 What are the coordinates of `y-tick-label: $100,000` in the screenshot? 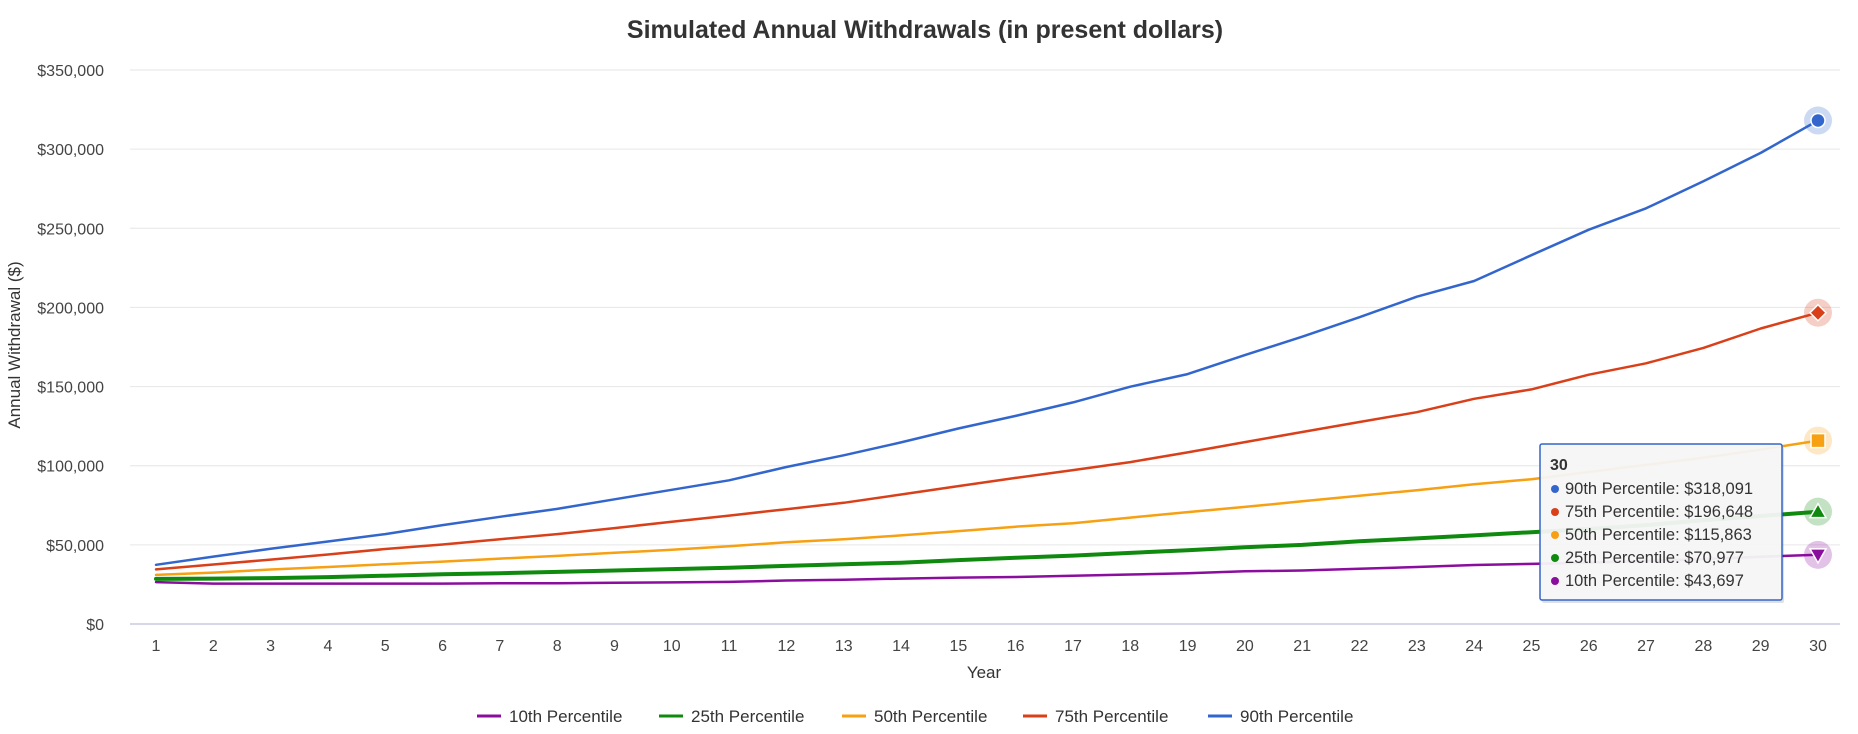 It's located at (70, 467).